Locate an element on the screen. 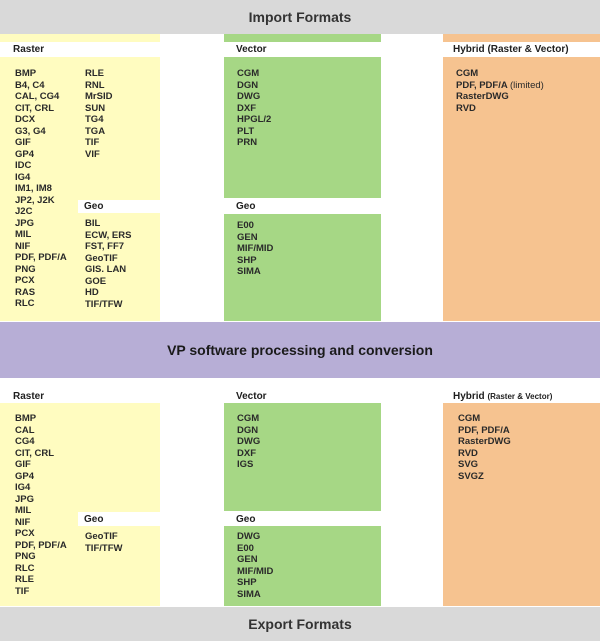 The image size is (600, 641). format-item: RVD is located at coordinates (468, 453).